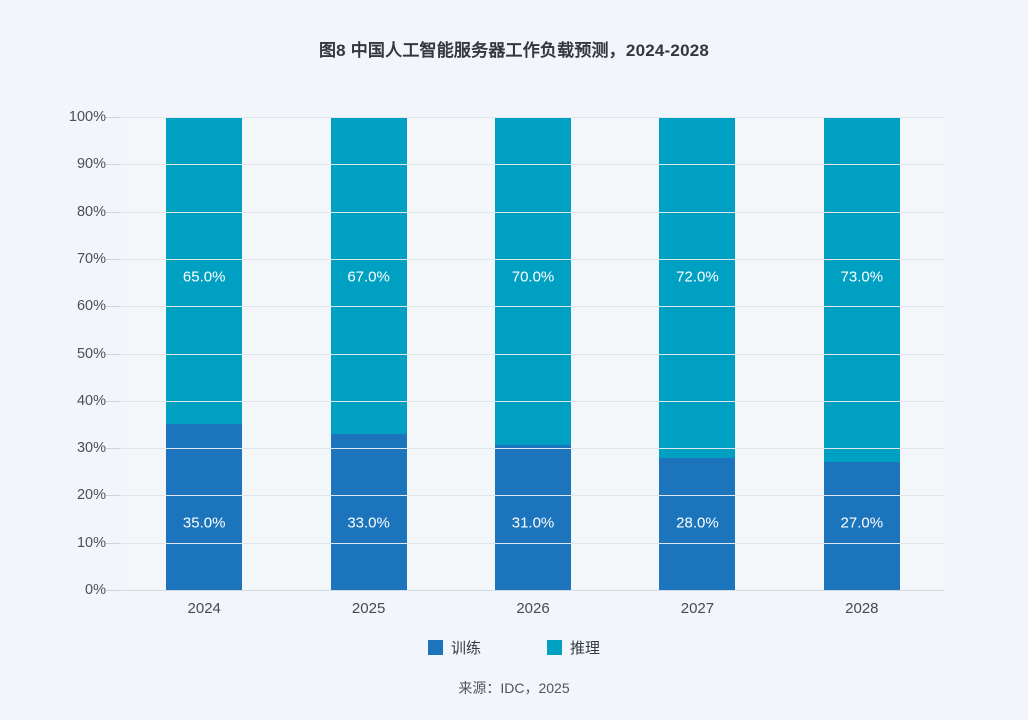  What do you see at coordinates (514, 647) in the screenshot?
I see `chart-legend: 训练 推理` at bounding box center [514, 647].